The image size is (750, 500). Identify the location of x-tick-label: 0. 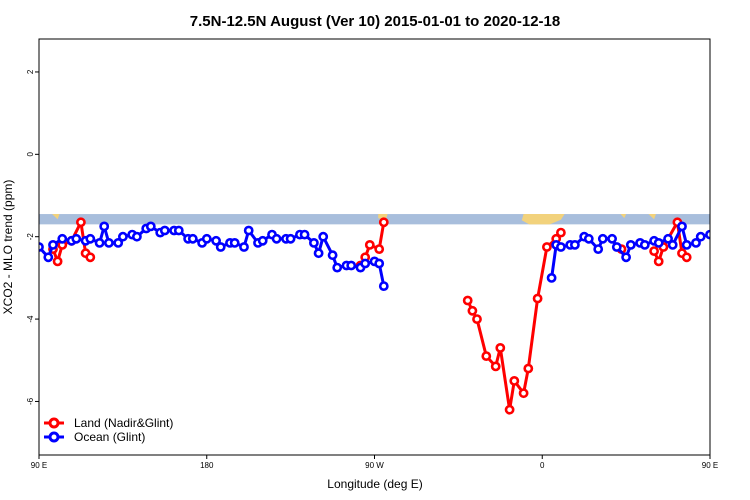
(542, 465).